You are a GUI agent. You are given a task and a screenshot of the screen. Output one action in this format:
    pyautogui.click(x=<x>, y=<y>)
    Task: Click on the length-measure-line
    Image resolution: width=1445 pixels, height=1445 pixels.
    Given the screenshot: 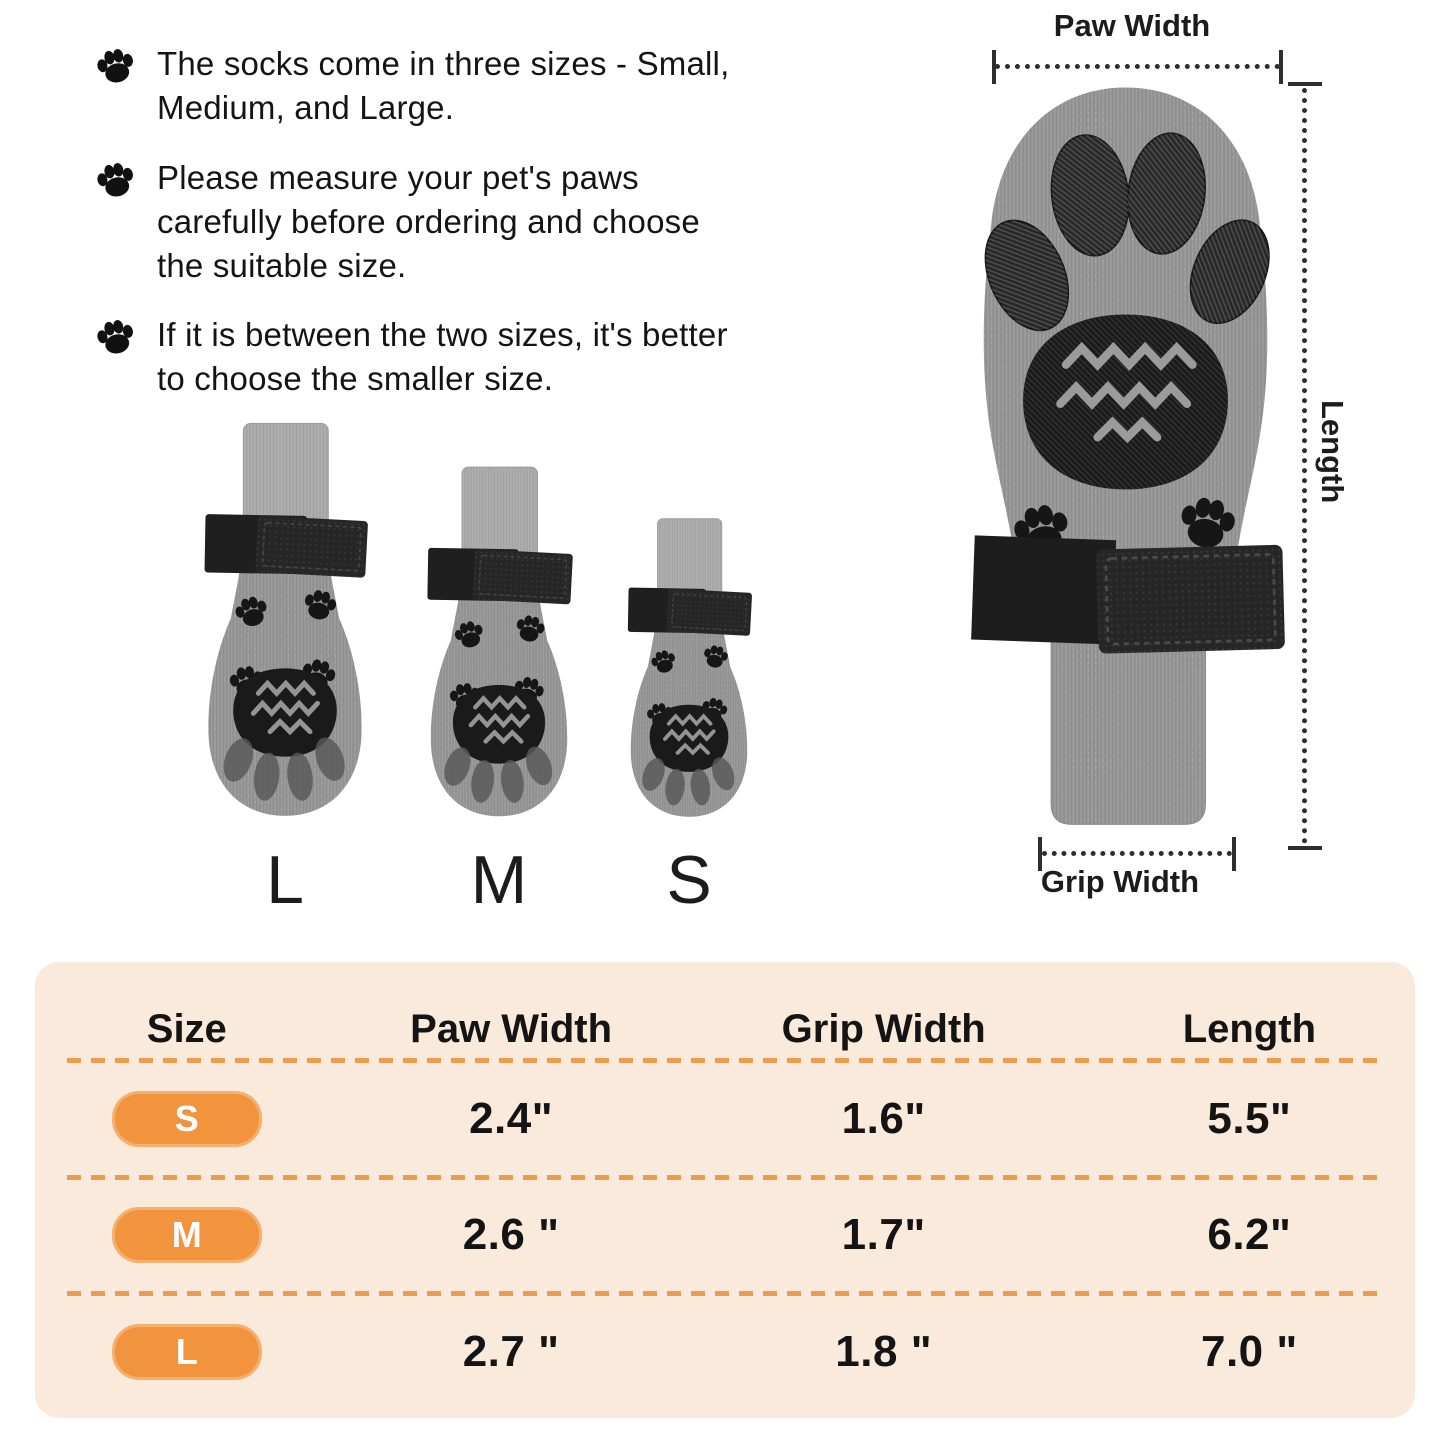 What is the action you would take?
    pyautogui.click(x=1304, y=466)
    